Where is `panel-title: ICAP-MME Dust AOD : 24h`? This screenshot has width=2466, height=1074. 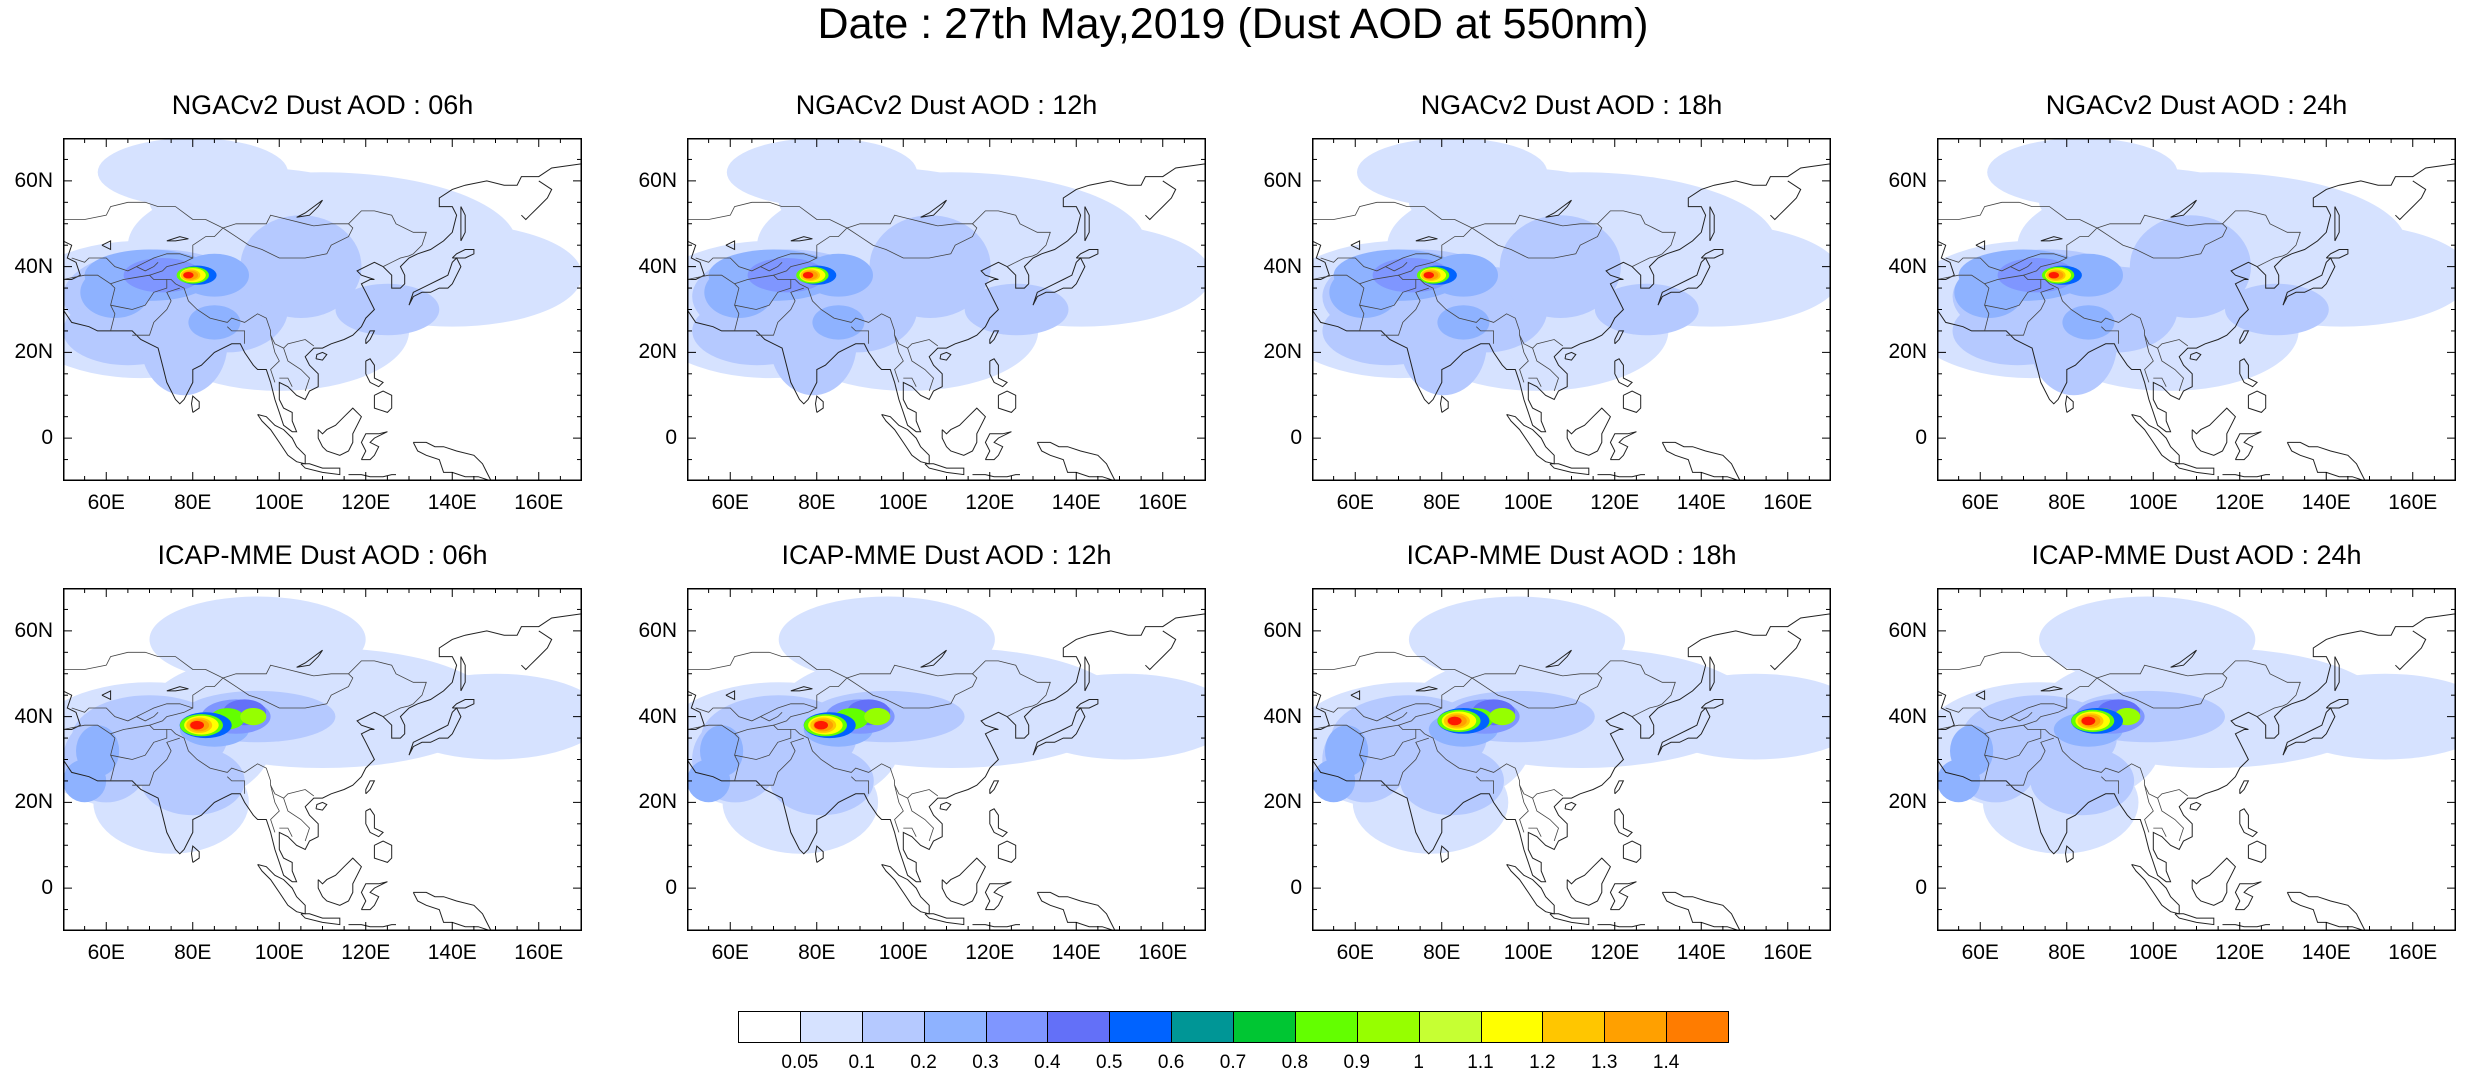 panel-title: ICAP-MME Dust AOD : 24h is located at coordinates (2196, 555).